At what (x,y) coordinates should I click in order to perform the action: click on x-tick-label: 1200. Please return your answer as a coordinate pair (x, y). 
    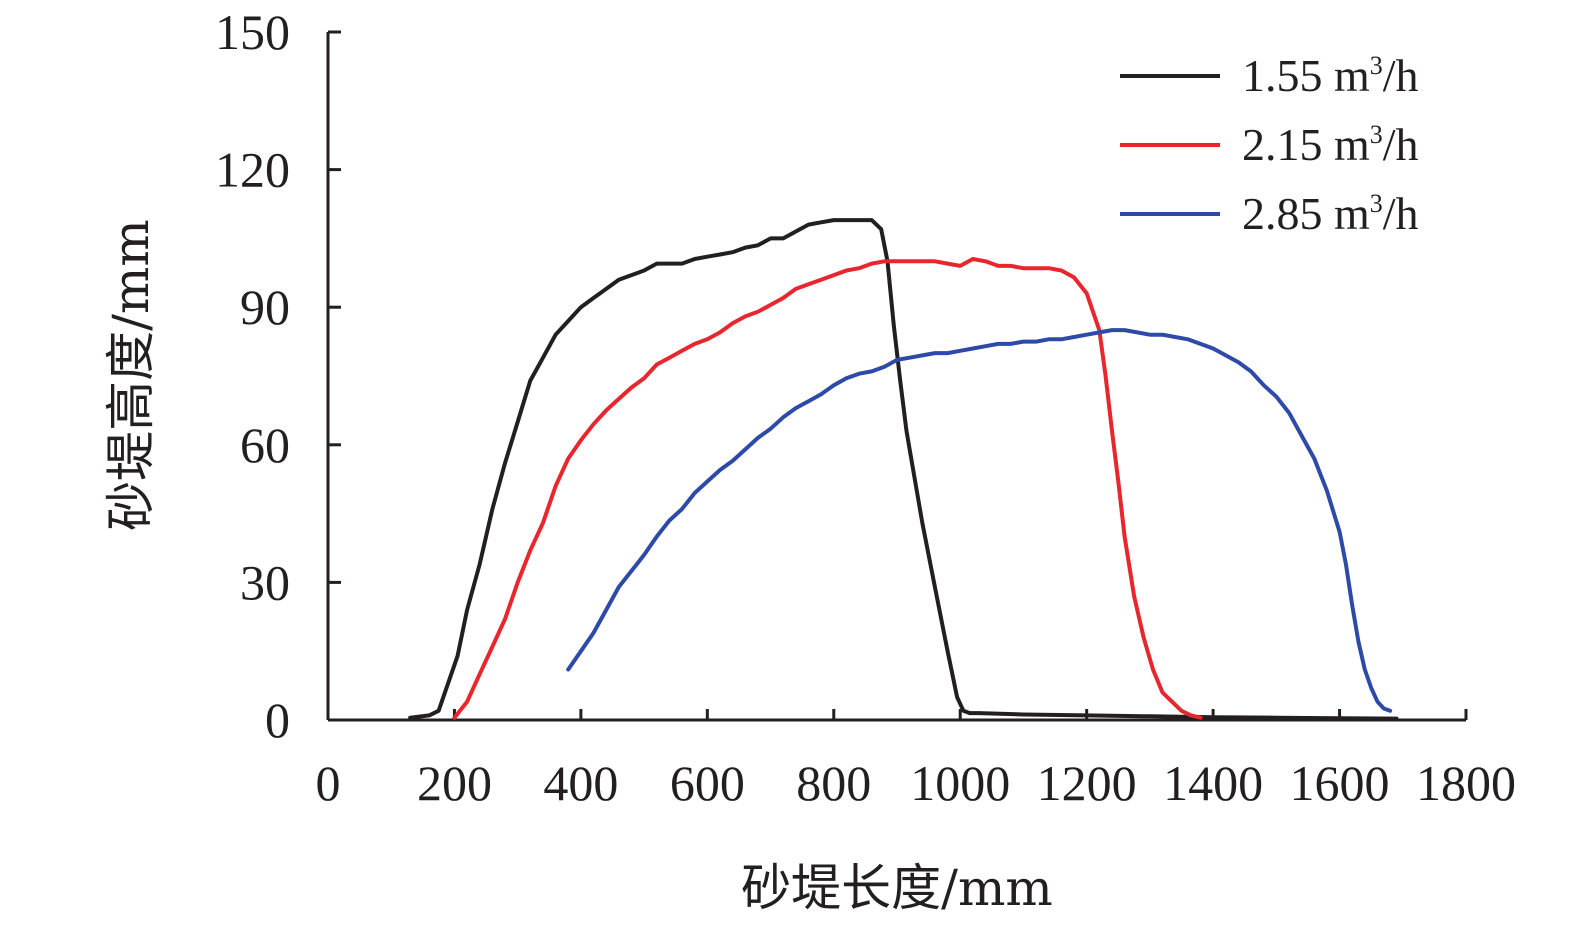
    Looking at the image, I should click on (1087, 783).